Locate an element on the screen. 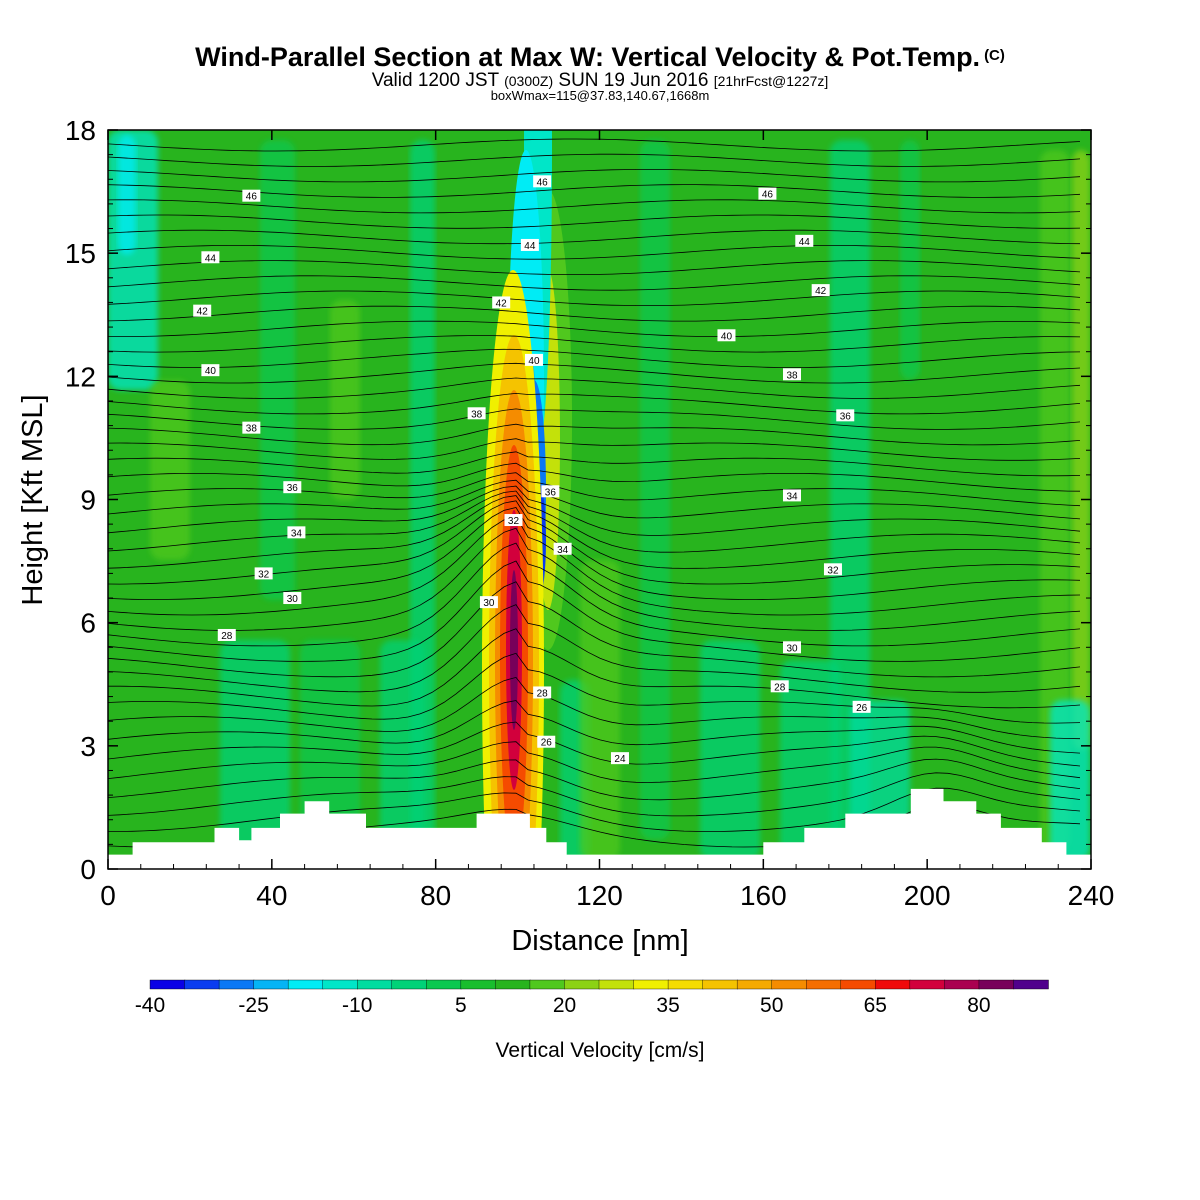 The width and height of the screenshot is (1200, 1200). colorbar-tick-label: 20 is located at coordinates (564, 1005).